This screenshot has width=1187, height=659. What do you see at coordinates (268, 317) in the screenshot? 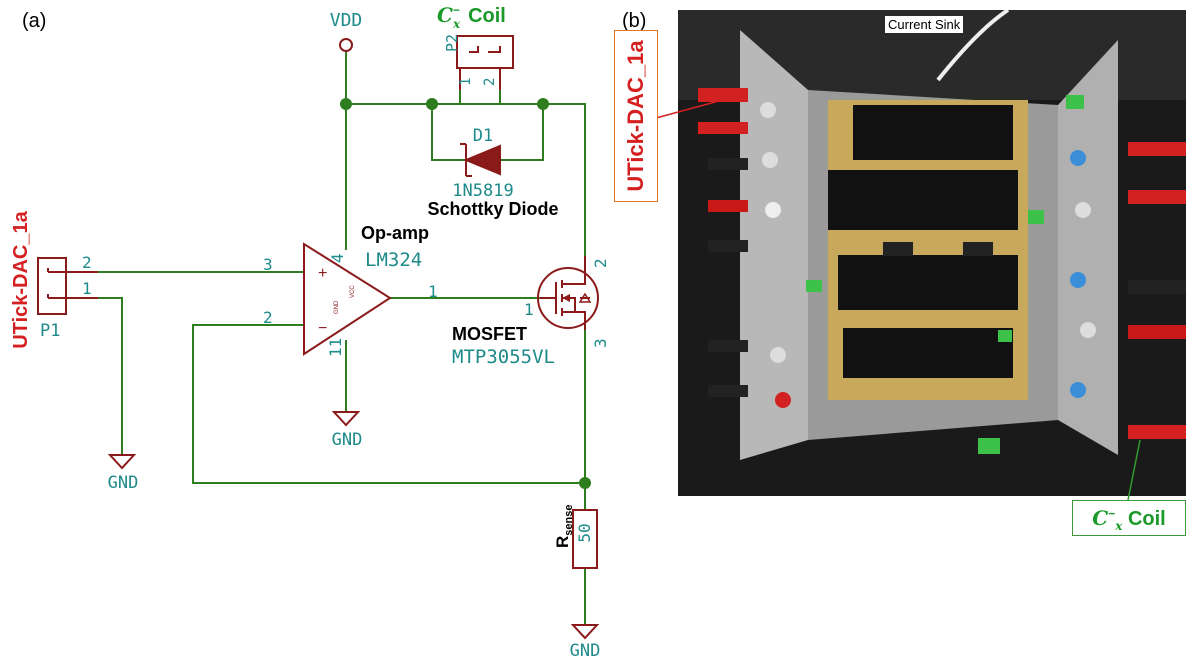
I see `opamp-pin2: 2` at bounding box center [268, 317].